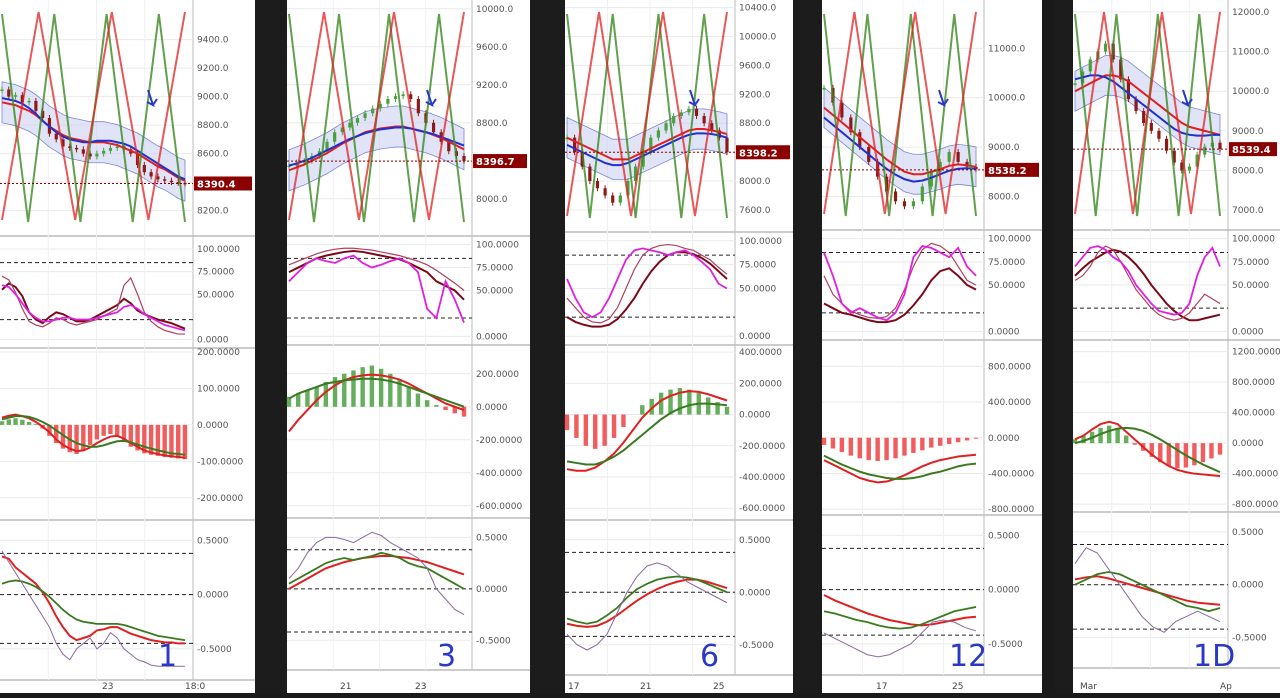 The image size is (1280, 698). Describe the element at coordinates (127, 434) in the screenshot. I see `pane-osc2: 200.0000 100.0000 0.0000 -100.0000 -200.0000` at that location.